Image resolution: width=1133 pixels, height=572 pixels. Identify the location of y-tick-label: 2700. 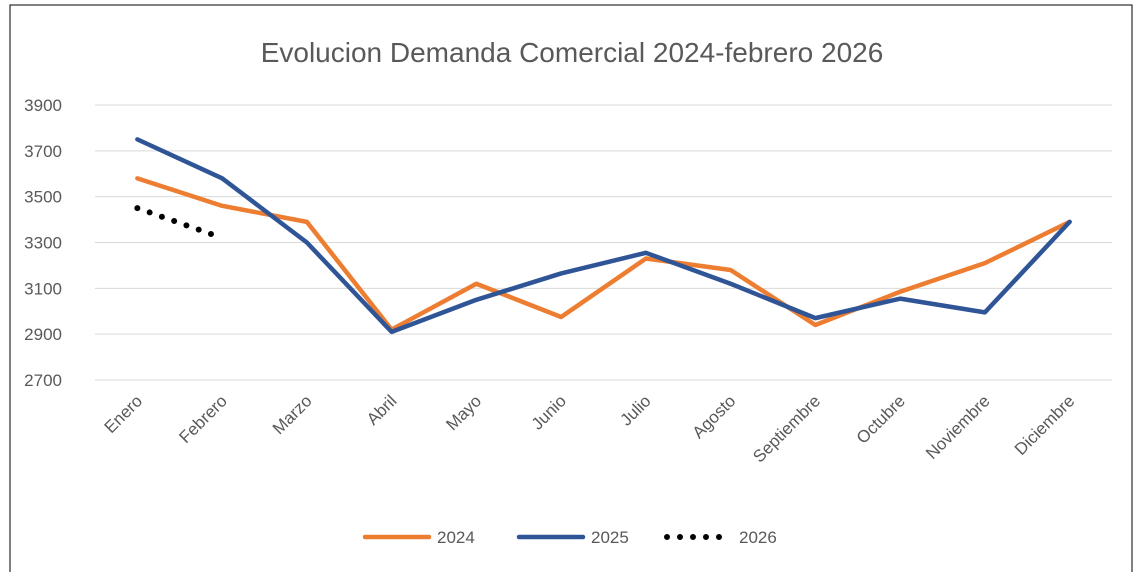
(43, 380).